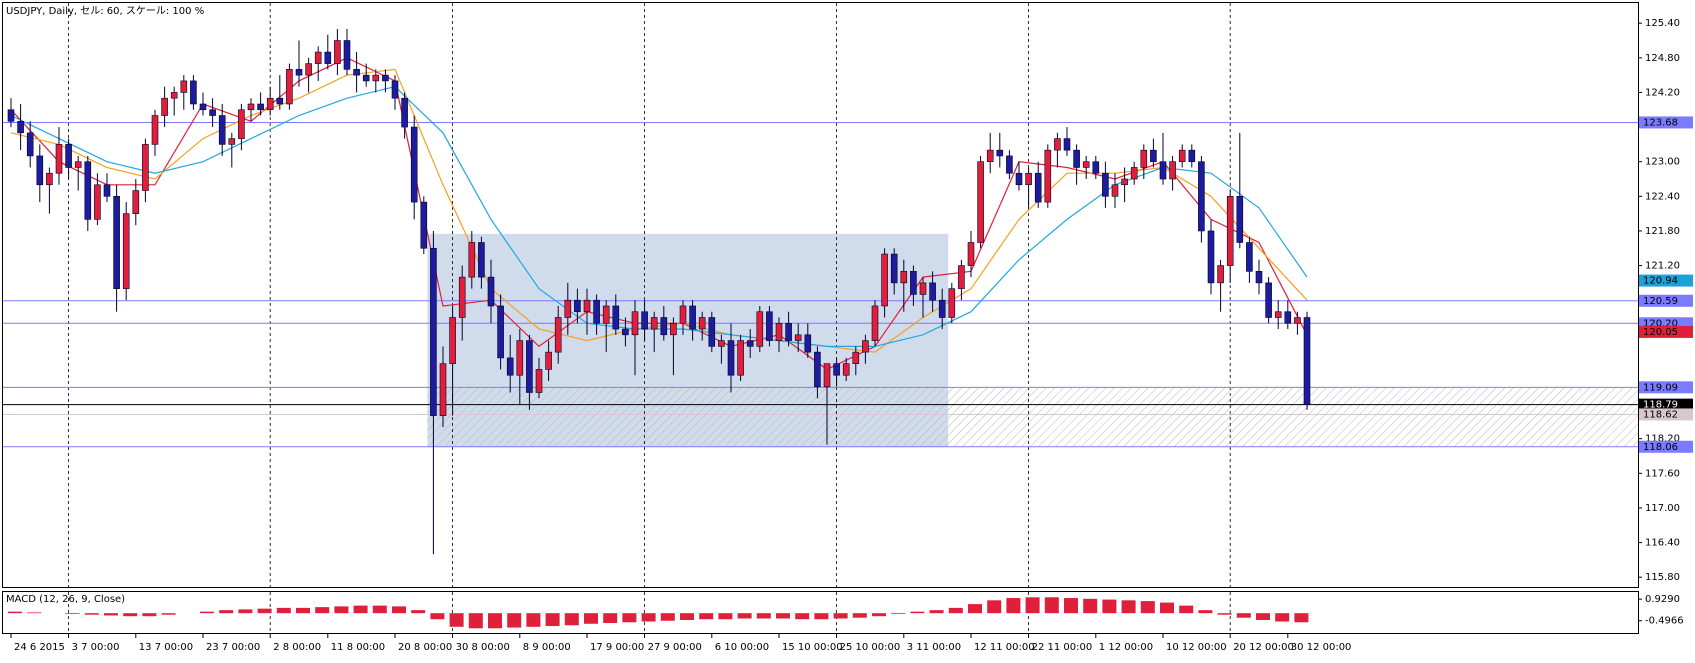 This screenshot has height=663, width=1695. Describe the element at coordinates (1662, 92) in the screenshot. I see `y-tick-label: 124.20` at that location.